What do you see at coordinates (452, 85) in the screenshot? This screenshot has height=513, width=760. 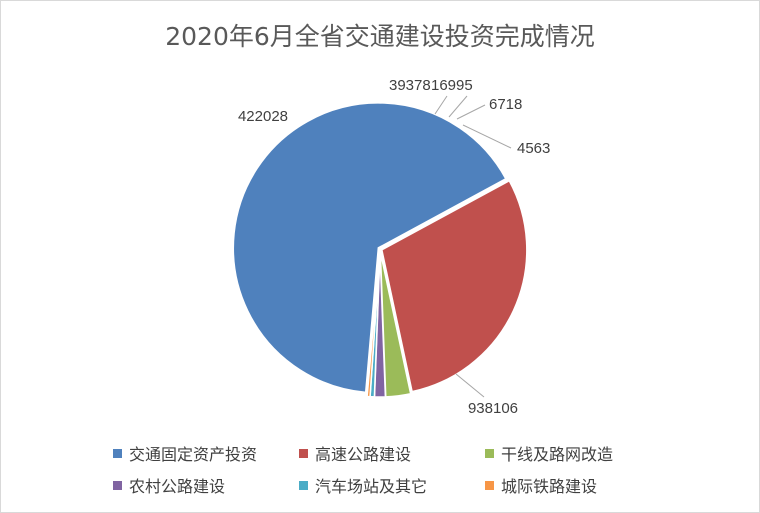 I see `data-label-4: 16995` at bounding box center [452, 85].